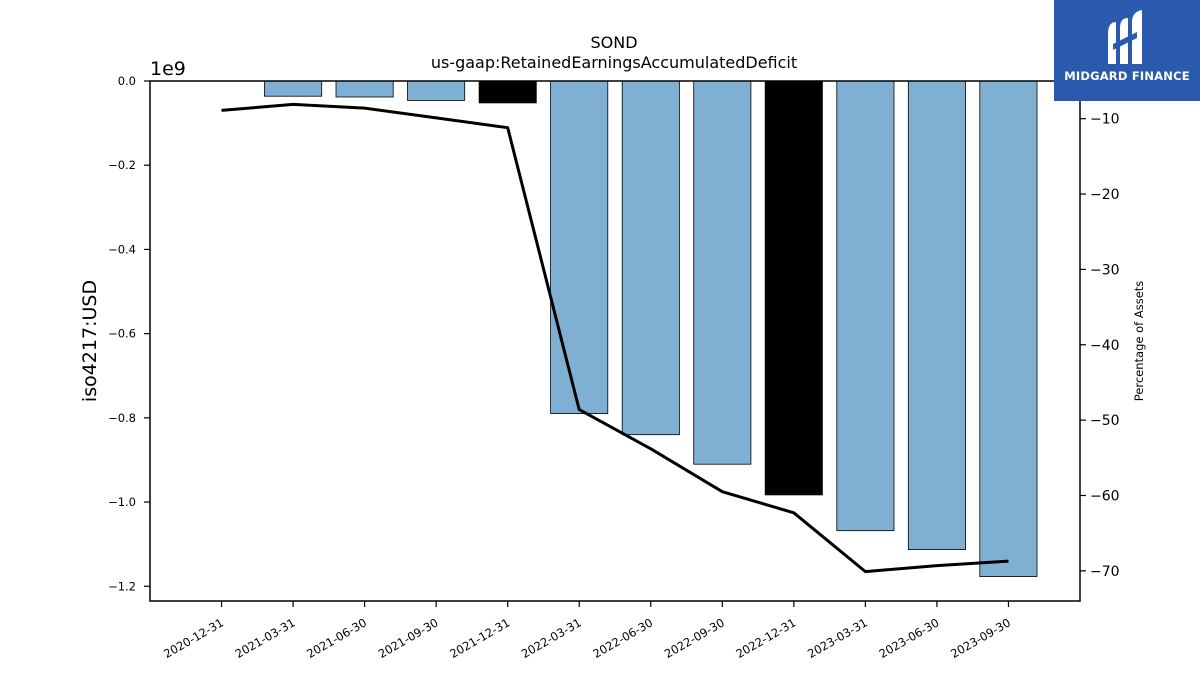 The height and width of the screenshot is (675, 1200). I want to click on y2-tick-label: −10, so click(1105, 120).